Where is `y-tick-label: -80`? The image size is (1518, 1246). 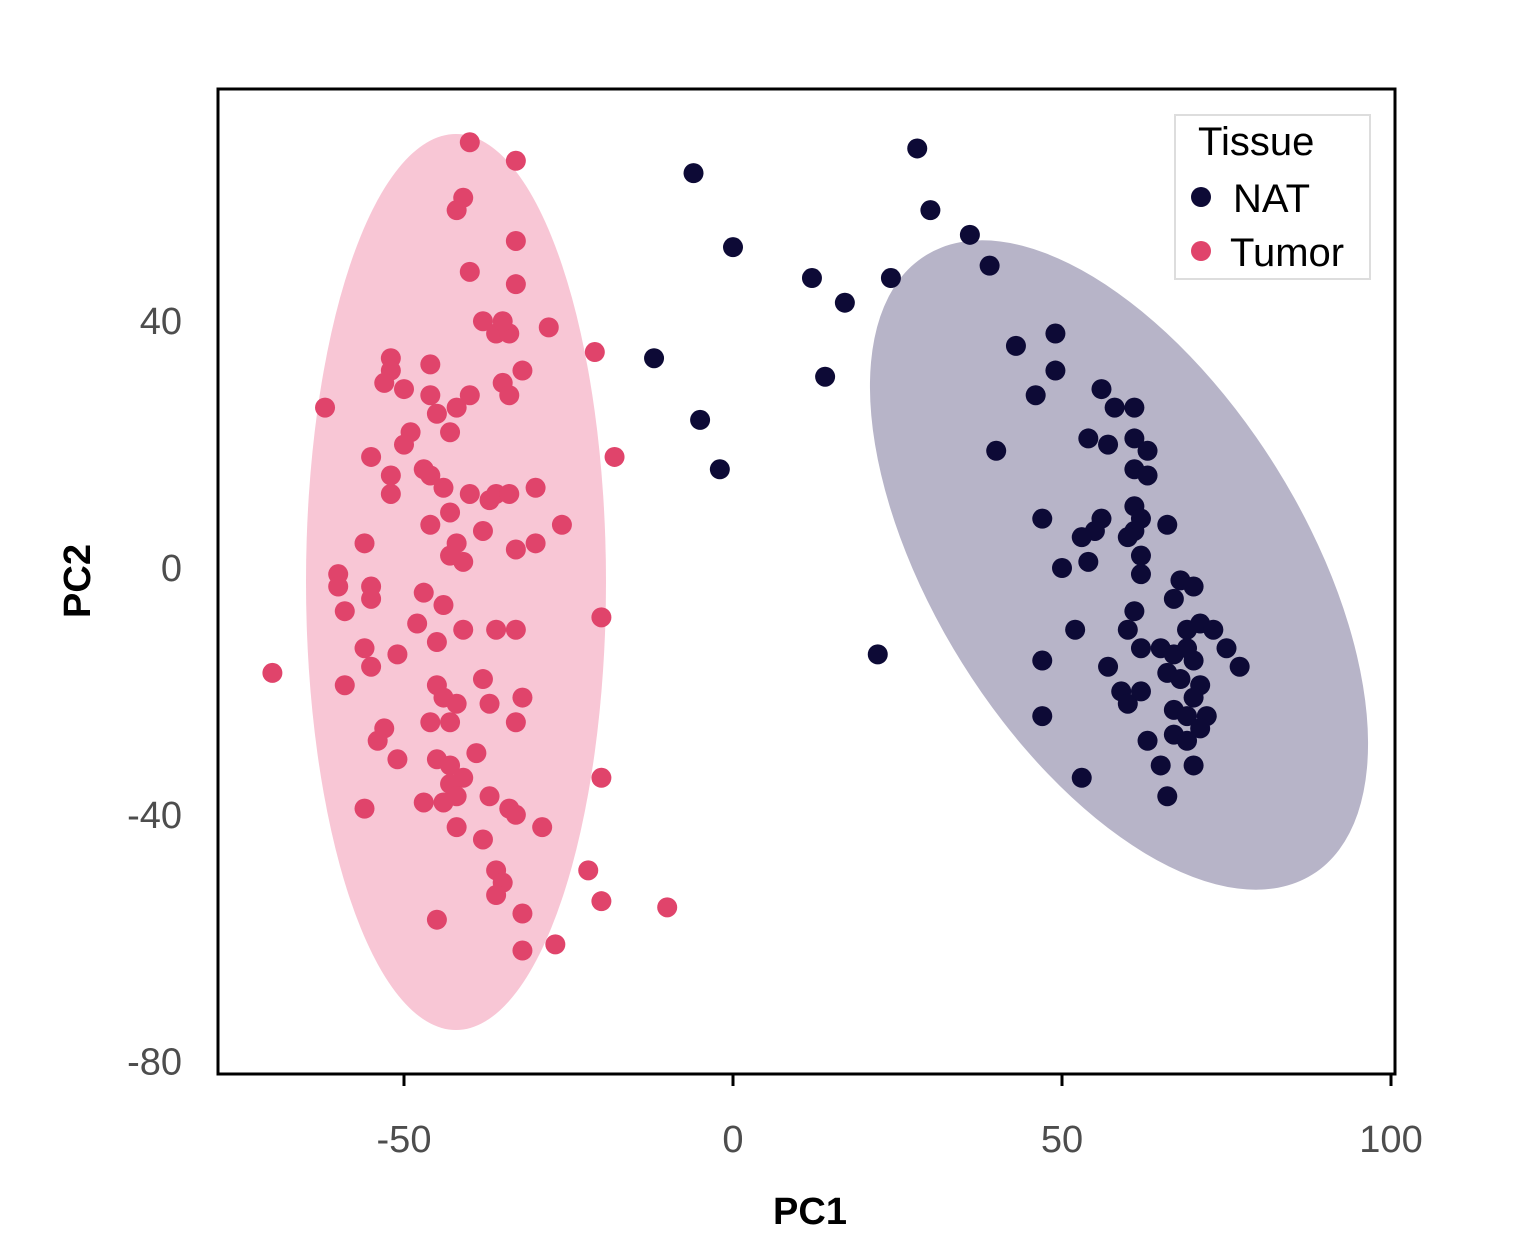 y-tick-label: -80 is located at coordinates (154, 1063).